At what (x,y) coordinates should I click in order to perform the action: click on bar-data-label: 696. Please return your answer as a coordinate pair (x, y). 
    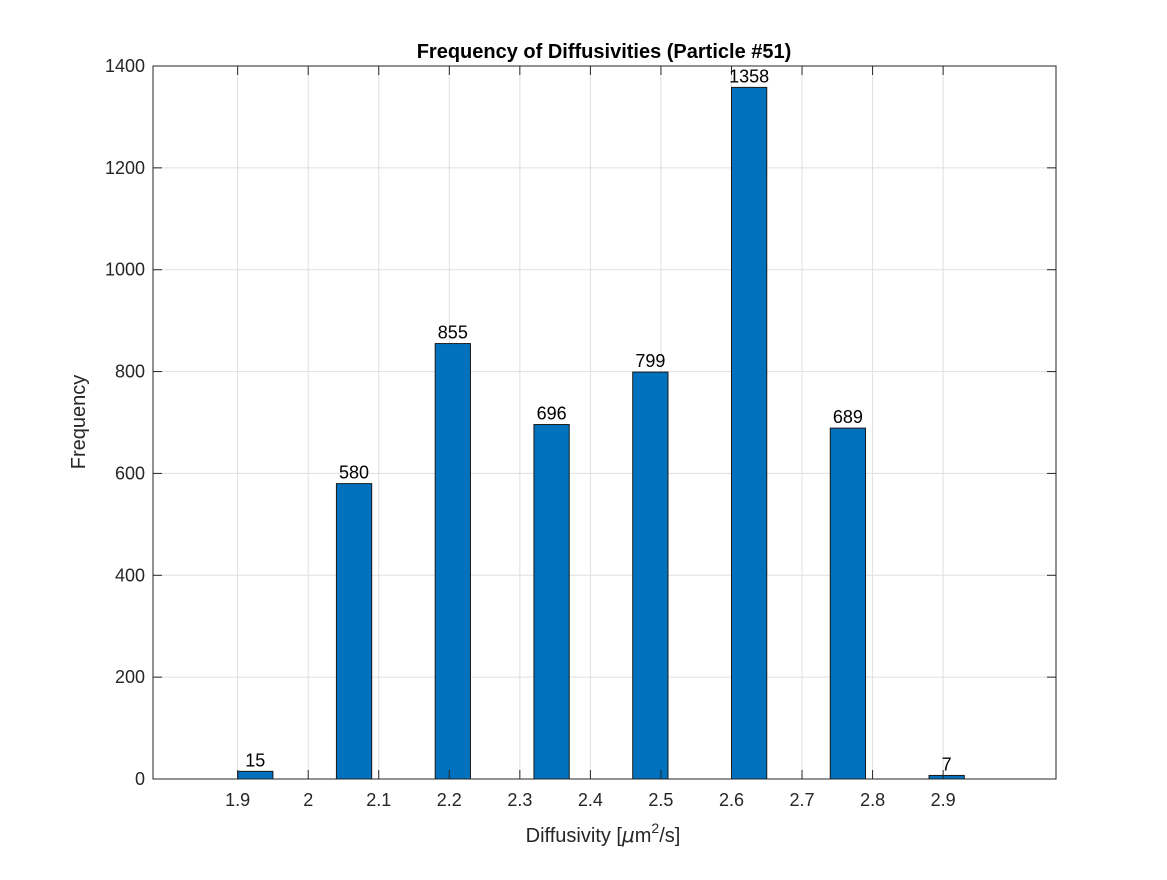
    Looking at the image, I should click on (552, 414).